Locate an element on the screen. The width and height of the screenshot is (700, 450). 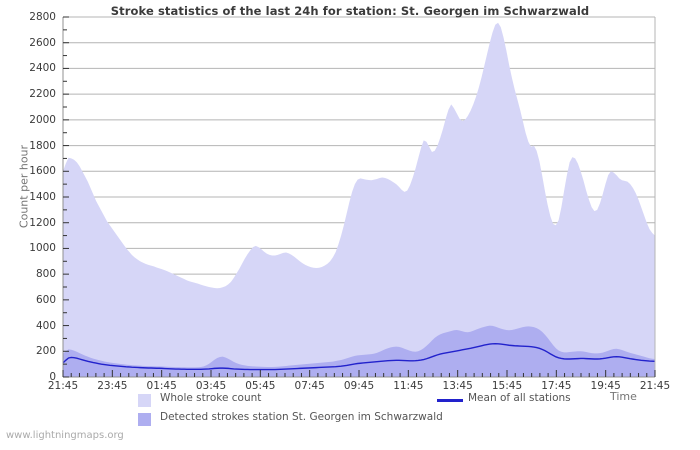
footer-attribution: www.lightningmaps.org is located at coordinates (65, 435).